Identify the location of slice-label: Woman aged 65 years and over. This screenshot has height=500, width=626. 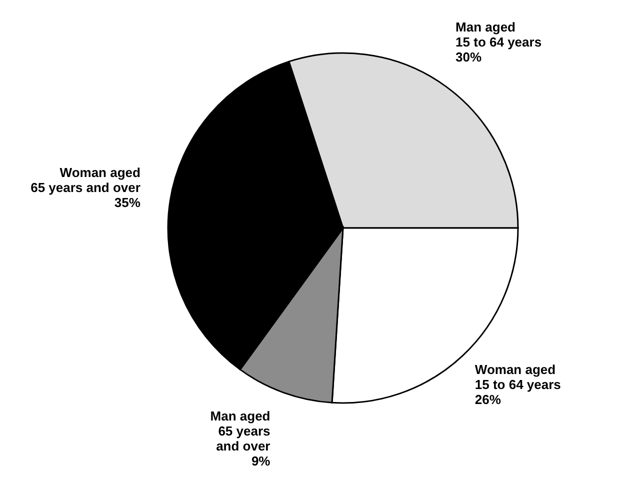
(85, 179).